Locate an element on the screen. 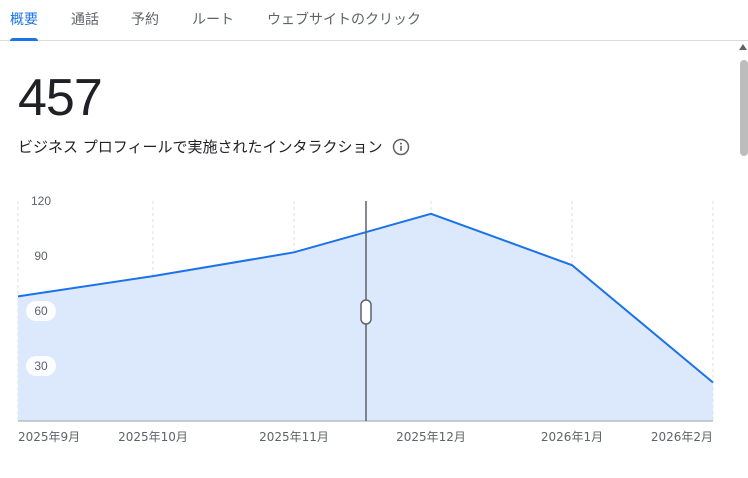 This screenshot has width=748, height=478. x-tick-label: 2025年12月 is located at coordinates (431, 437).